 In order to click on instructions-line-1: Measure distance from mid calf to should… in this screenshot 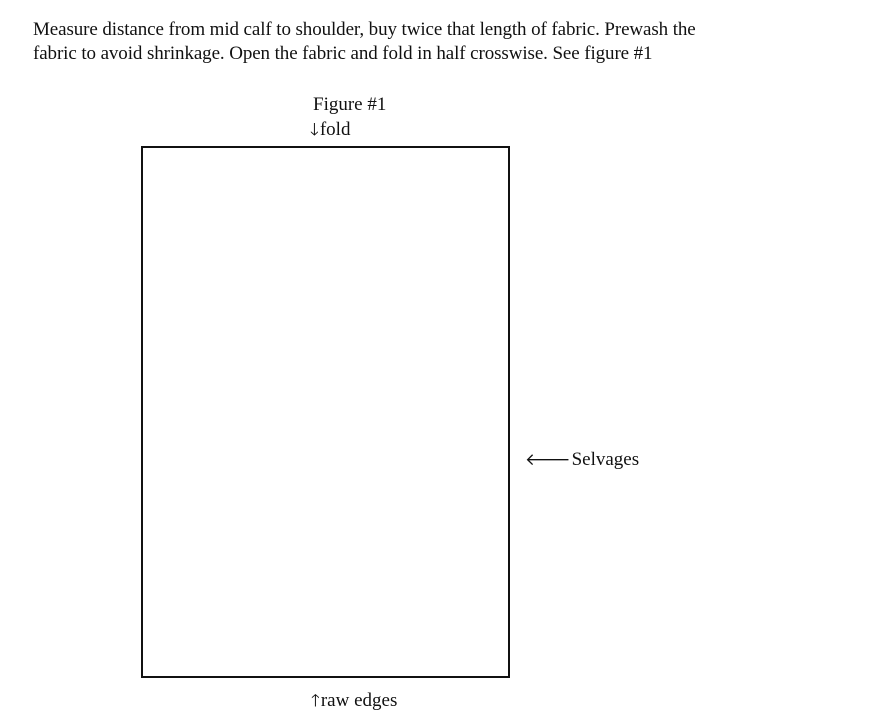, I will do `click(364, 29)`.